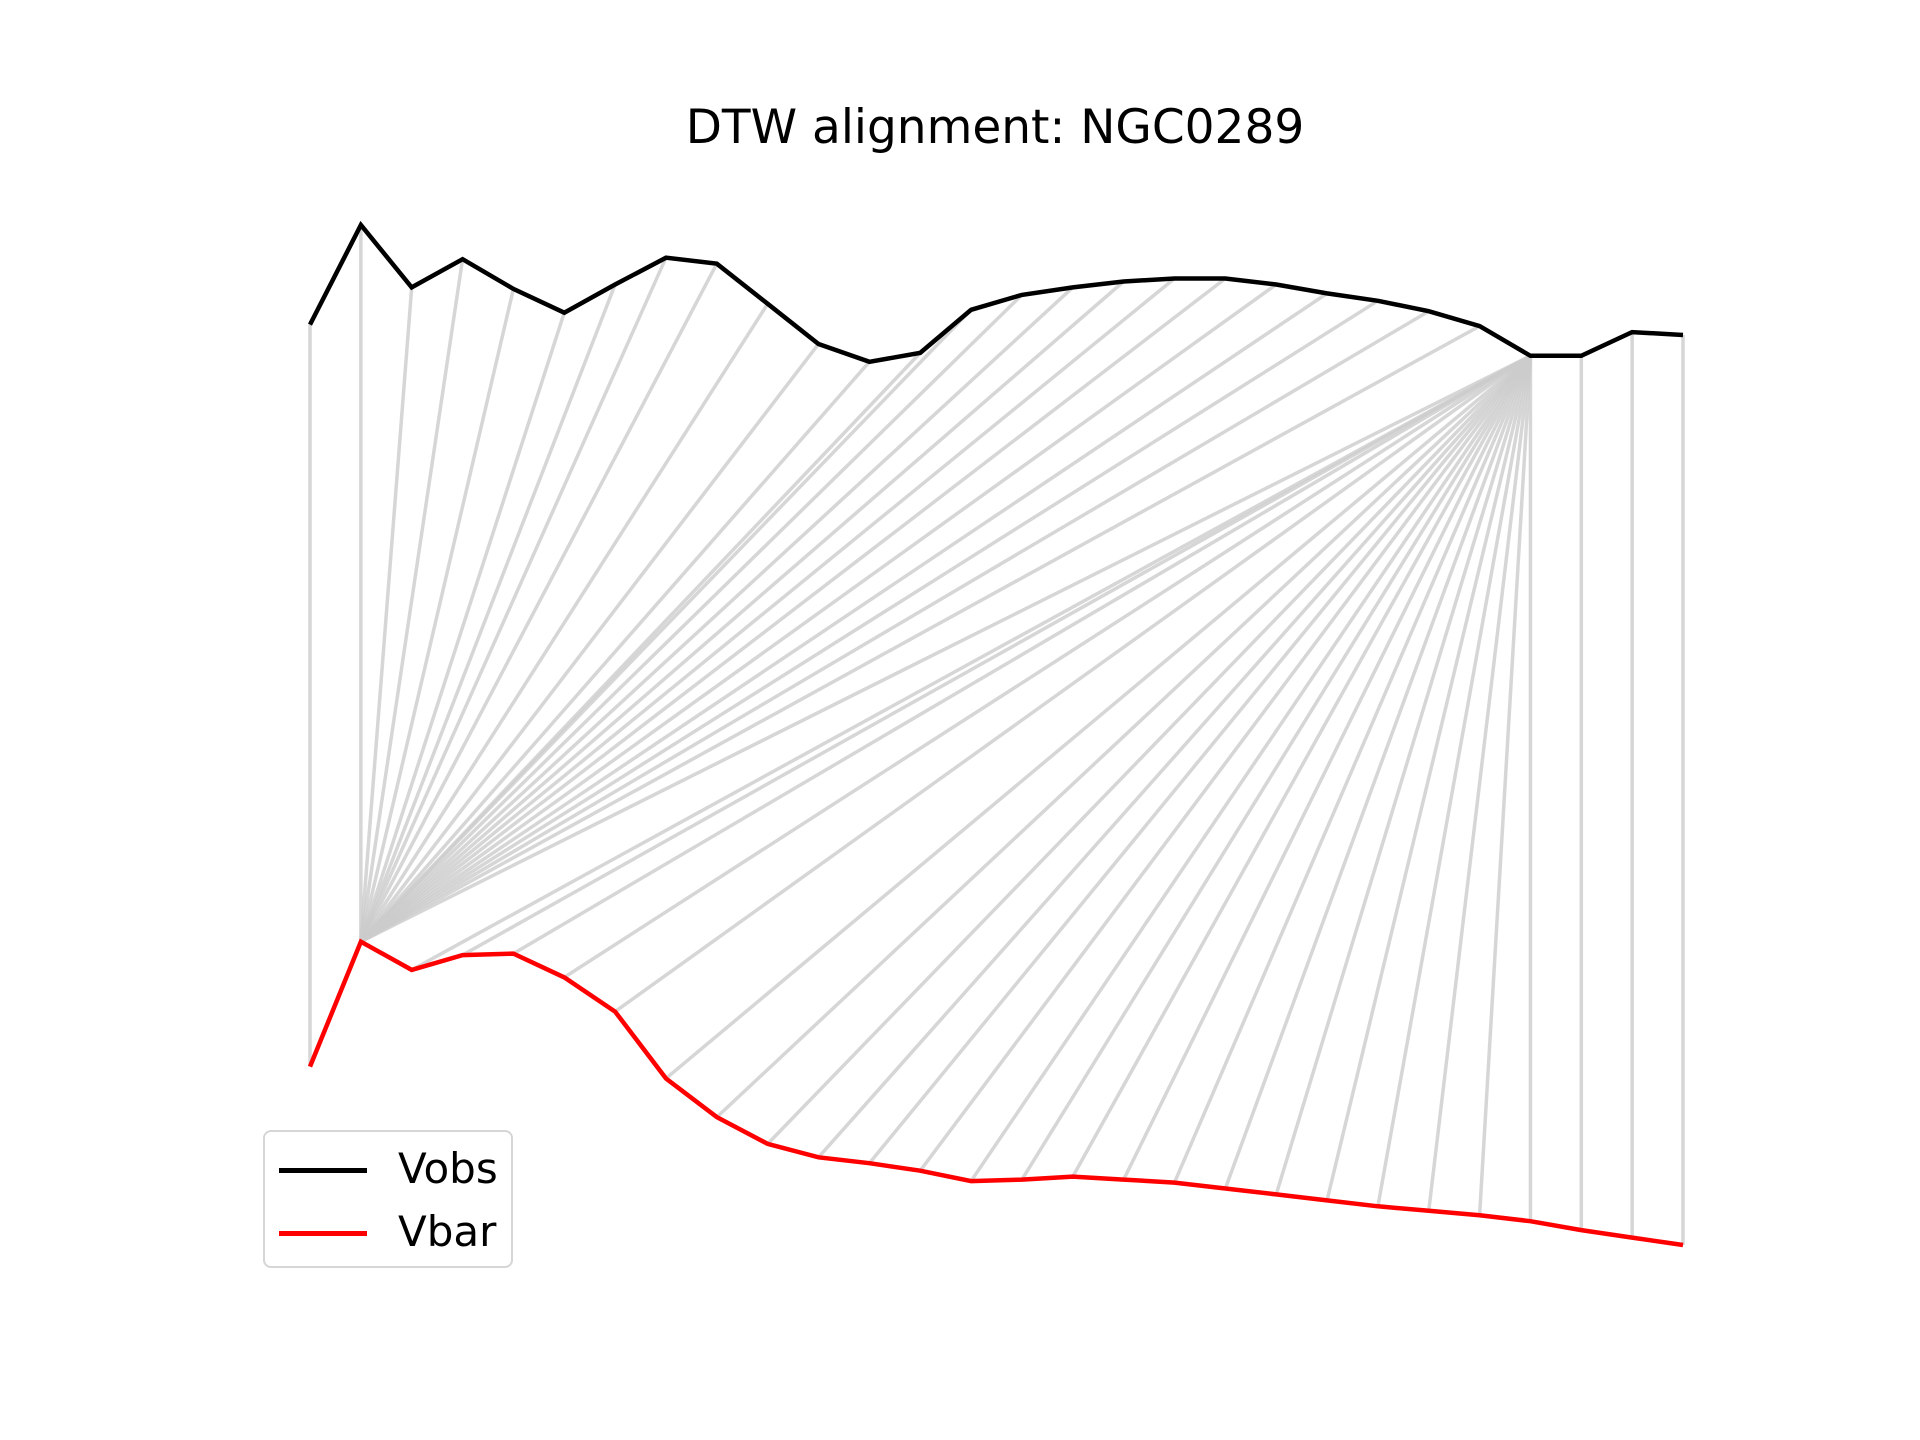  Describe the element at coordinates (995, 292) in the screenshot. I see `series-line-vobs` at that location.